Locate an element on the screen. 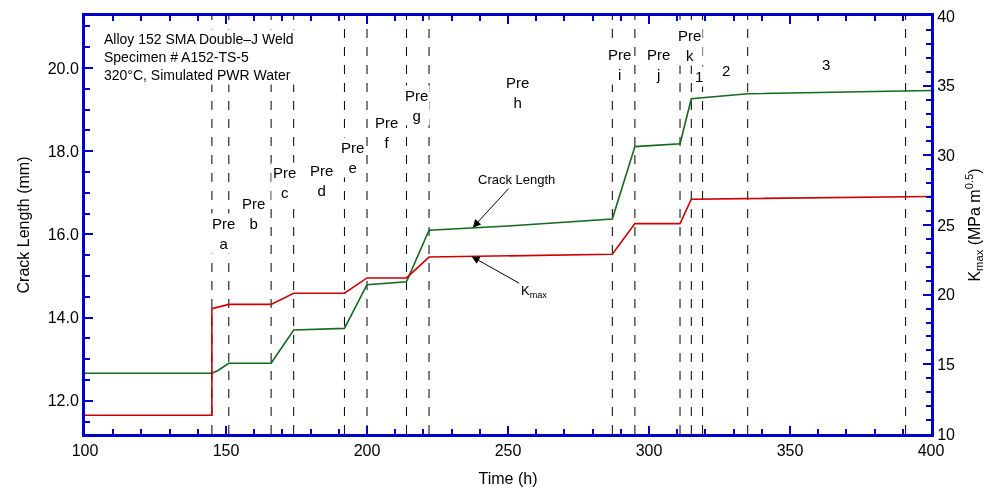 Image resolution: width=1006 pixels, height=504 pixels. annotation: 3 is located at coordinates (826, 64).